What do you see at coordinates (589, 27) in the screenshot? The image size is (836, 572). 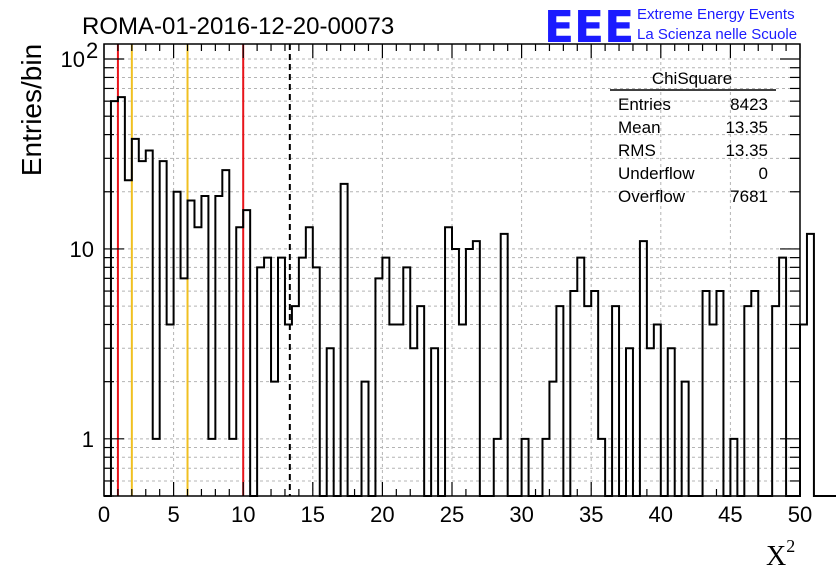 I see `logo-mark: EEE` at bounding box center [589, 27].